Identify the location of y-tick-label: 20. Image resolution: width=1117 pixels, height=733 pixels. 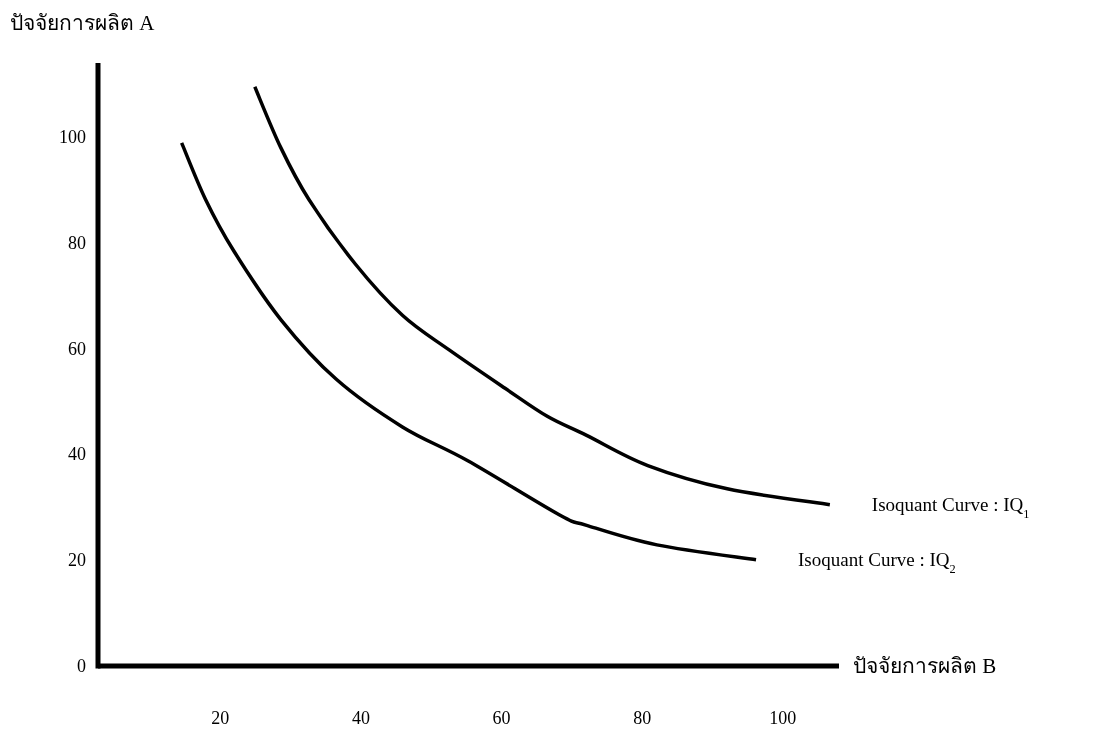
(77, 560).